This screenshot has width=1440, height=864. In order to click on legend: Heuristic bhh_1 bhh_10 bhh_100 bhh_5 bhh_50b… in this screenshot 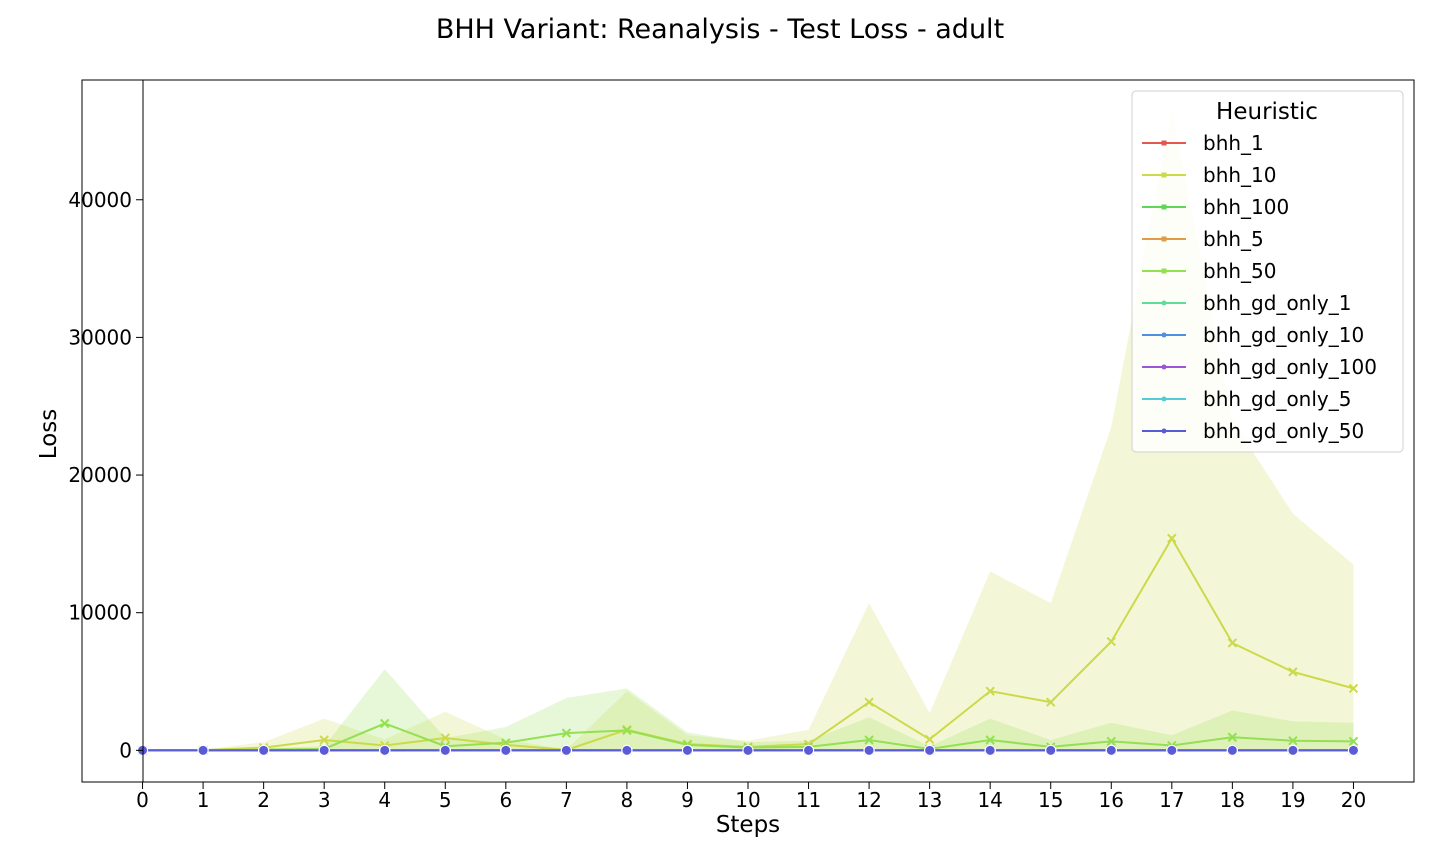, I will do `click(1267, 271)`.